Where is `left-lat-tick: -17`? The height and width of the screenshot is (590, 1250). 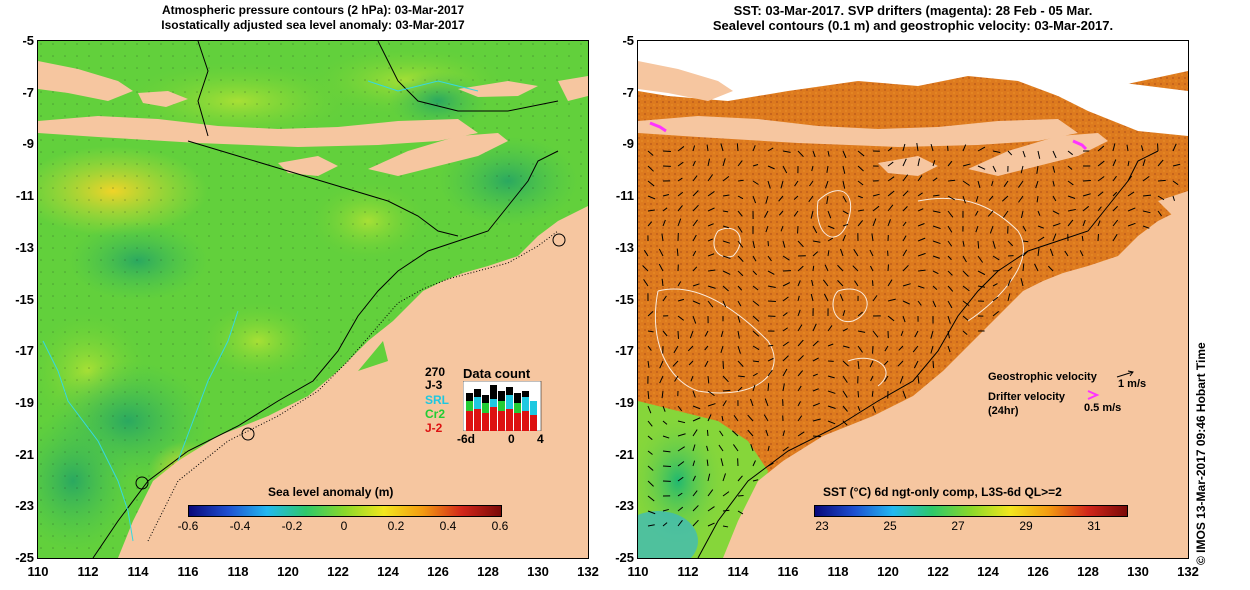 left-lat-tick: -17 is located at coordinates (24, 351).